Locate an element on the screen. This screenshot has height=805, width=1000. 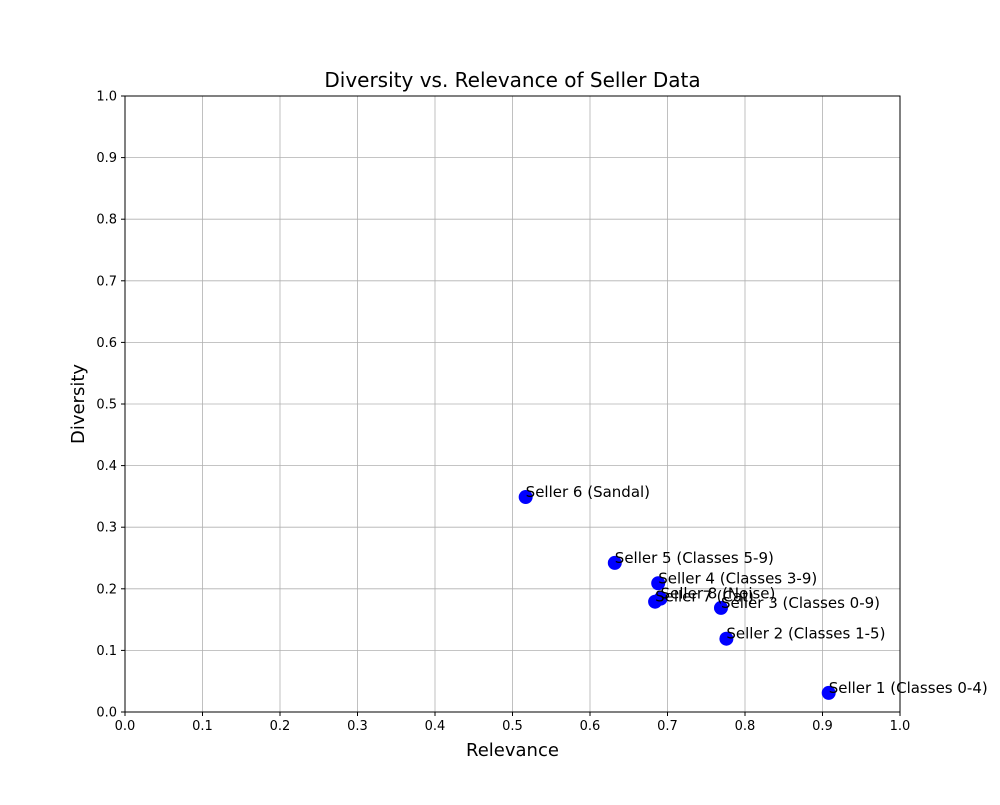
y-tick-label: 0.6 is located at coordinates (106, 343).